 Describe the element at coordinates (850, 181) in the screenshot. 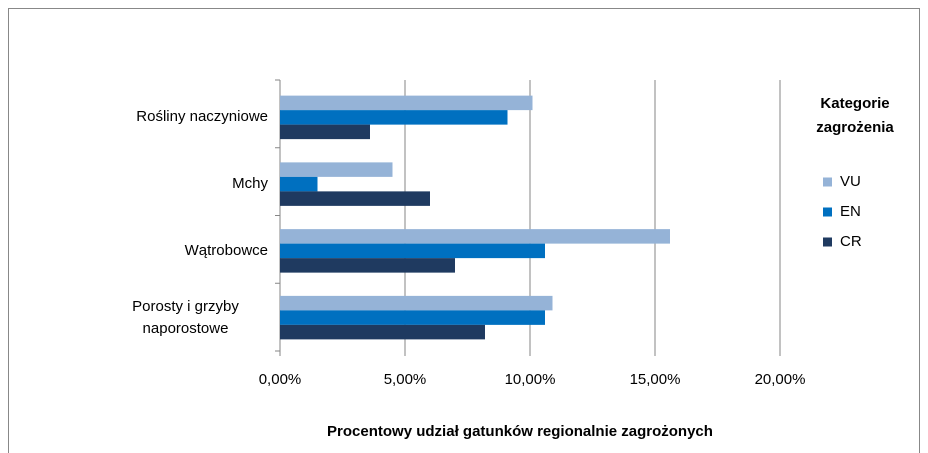

I see `legend-label: VU` at that location.